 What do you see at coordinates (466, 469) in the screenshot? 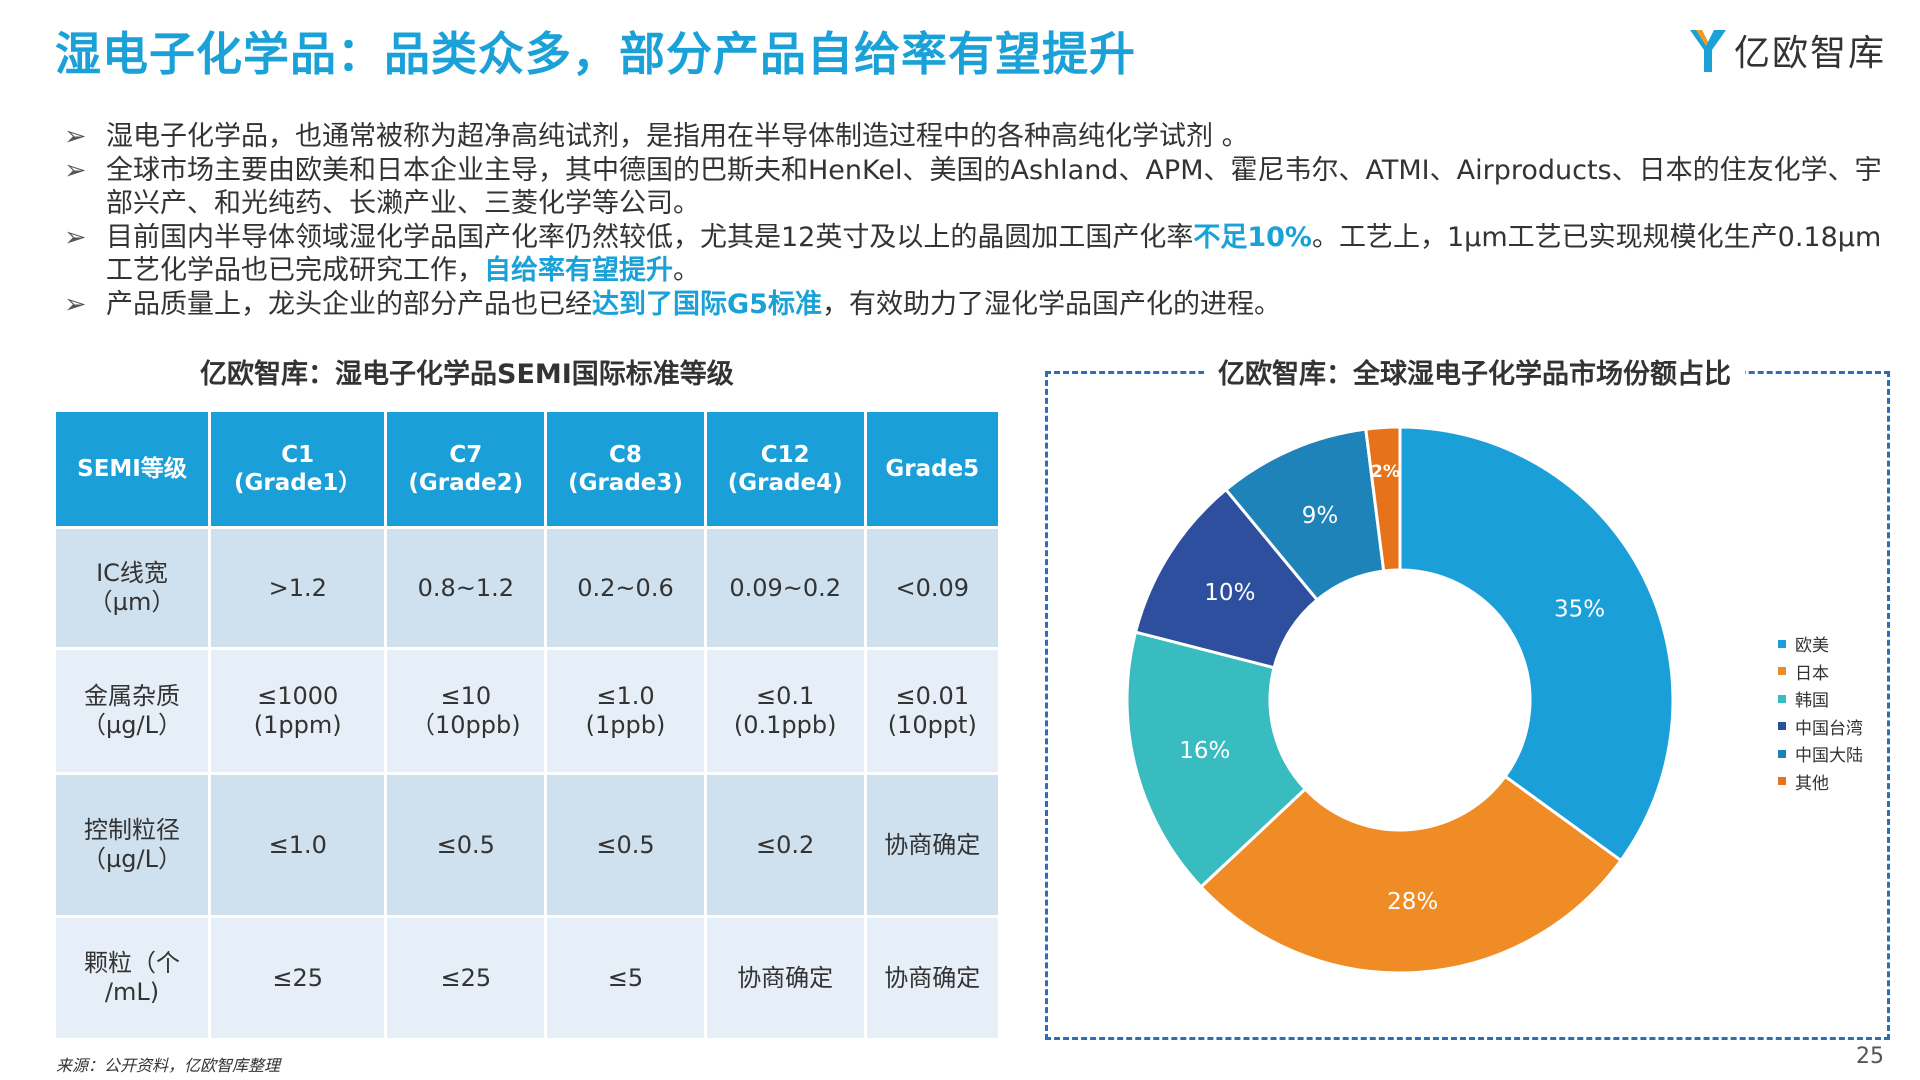
I see `table-header-cell: C7 (Grade2)` at bounding box center [466, 469].